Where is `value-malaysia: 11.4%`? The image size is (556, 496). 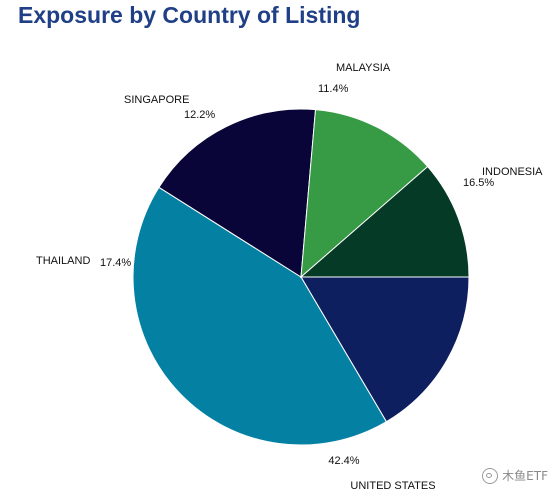
value-malaysia: 11.4% is located at coordinates (333, 89).